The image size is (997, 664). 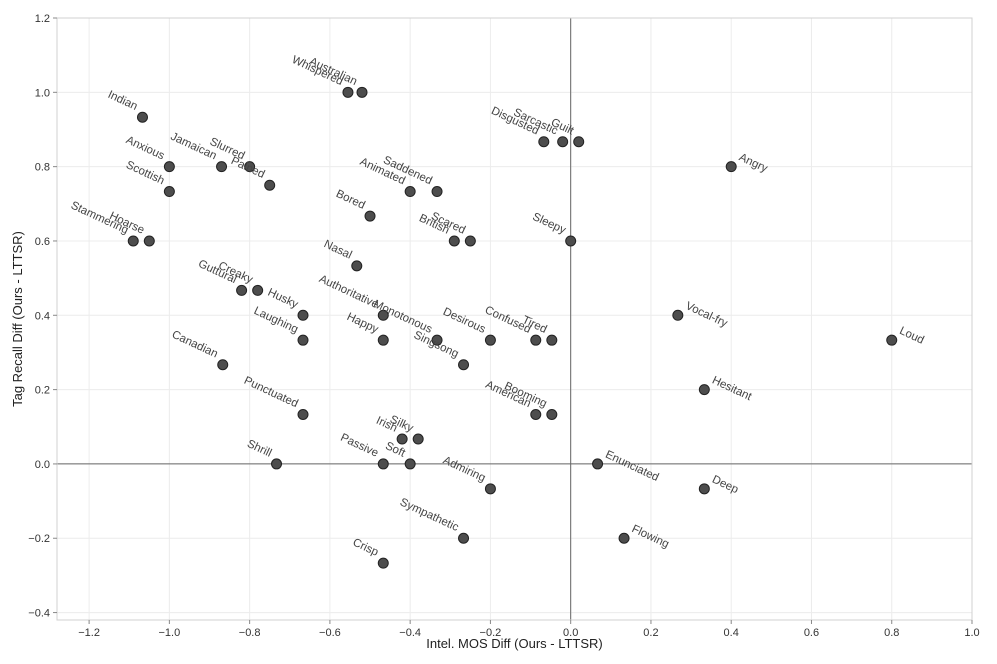 I want to click on point-label: Desirous, so click(x=464, y=321).